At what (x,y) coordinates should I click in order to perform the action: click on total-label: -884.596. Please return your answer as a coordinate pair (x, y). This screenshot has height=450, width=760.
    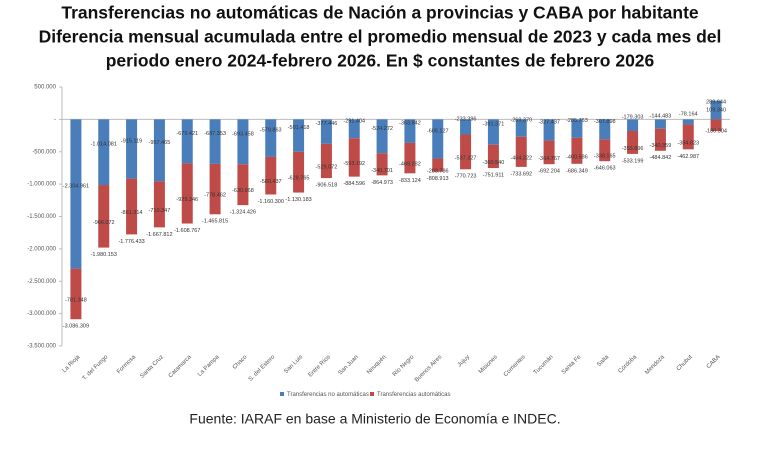
    Looking at the image, I should click on (354, 184).